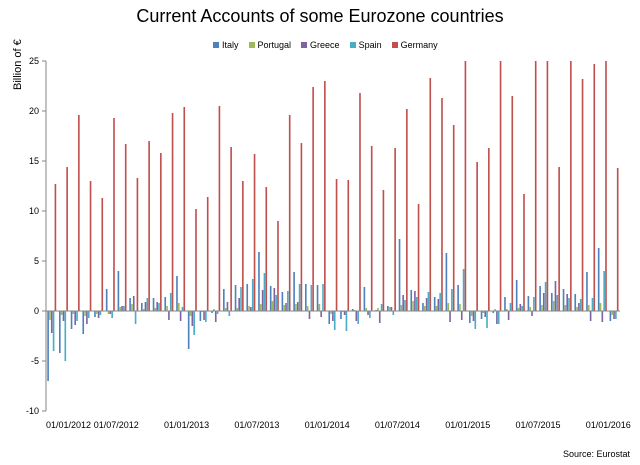  I want to click on legend-item-spain: Spain, so click(365, 45).